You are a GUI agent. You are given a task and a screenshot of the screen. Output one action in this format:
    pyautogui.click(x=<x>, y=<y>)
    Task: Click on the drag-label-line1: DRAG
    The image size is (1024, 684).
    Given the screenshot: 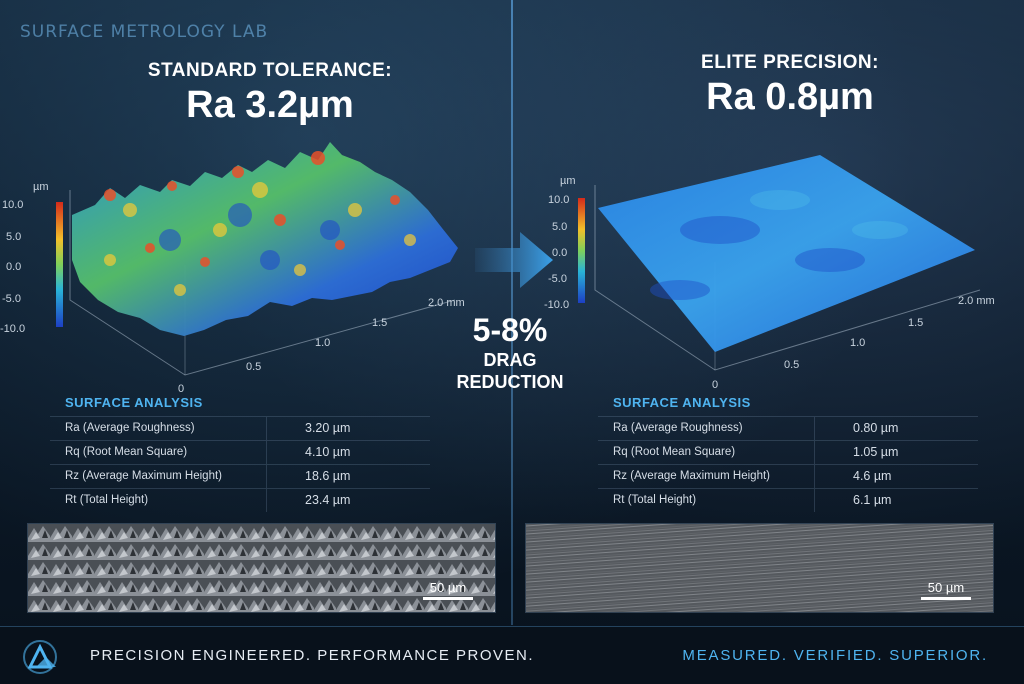 What is the action you would take?
    pyautogui.click(x=510, y=360)
    